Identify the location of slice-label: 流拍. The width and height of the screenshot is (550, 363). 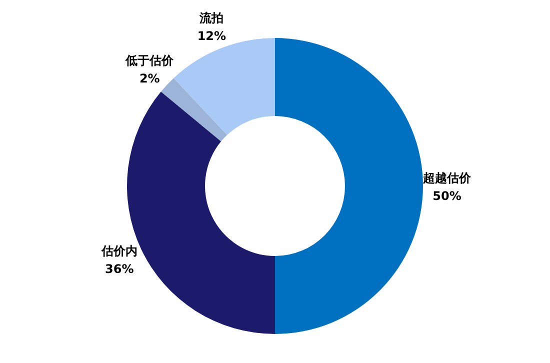
(211, 18).